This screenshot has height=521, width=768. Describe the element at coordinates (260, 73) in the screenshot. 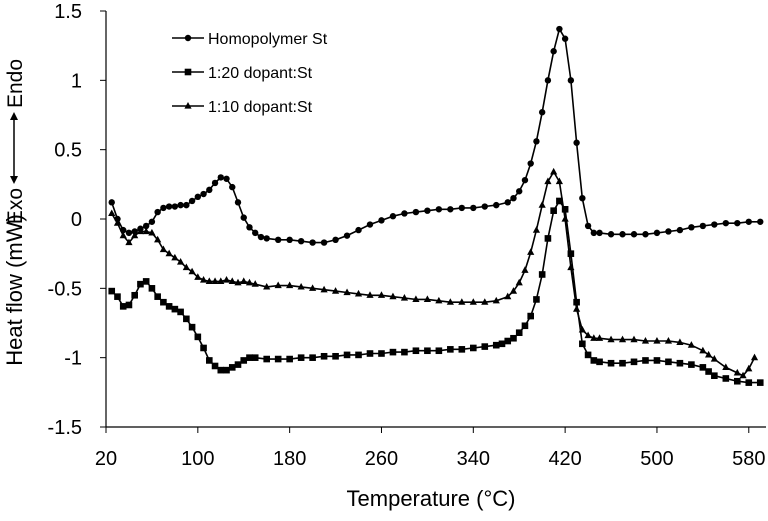

I see `legend-label: 1:20 dopant:St` at that location.